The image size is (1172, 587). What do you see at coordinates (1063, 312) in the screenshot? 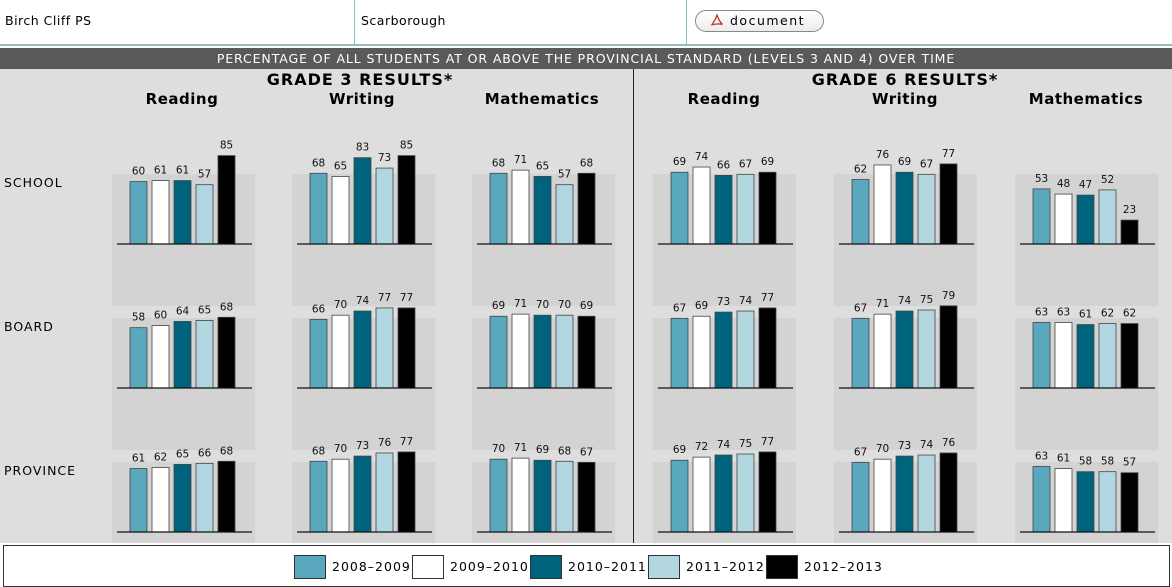
I see `bar-value-label: 63` at bounding box center [1063, 312].